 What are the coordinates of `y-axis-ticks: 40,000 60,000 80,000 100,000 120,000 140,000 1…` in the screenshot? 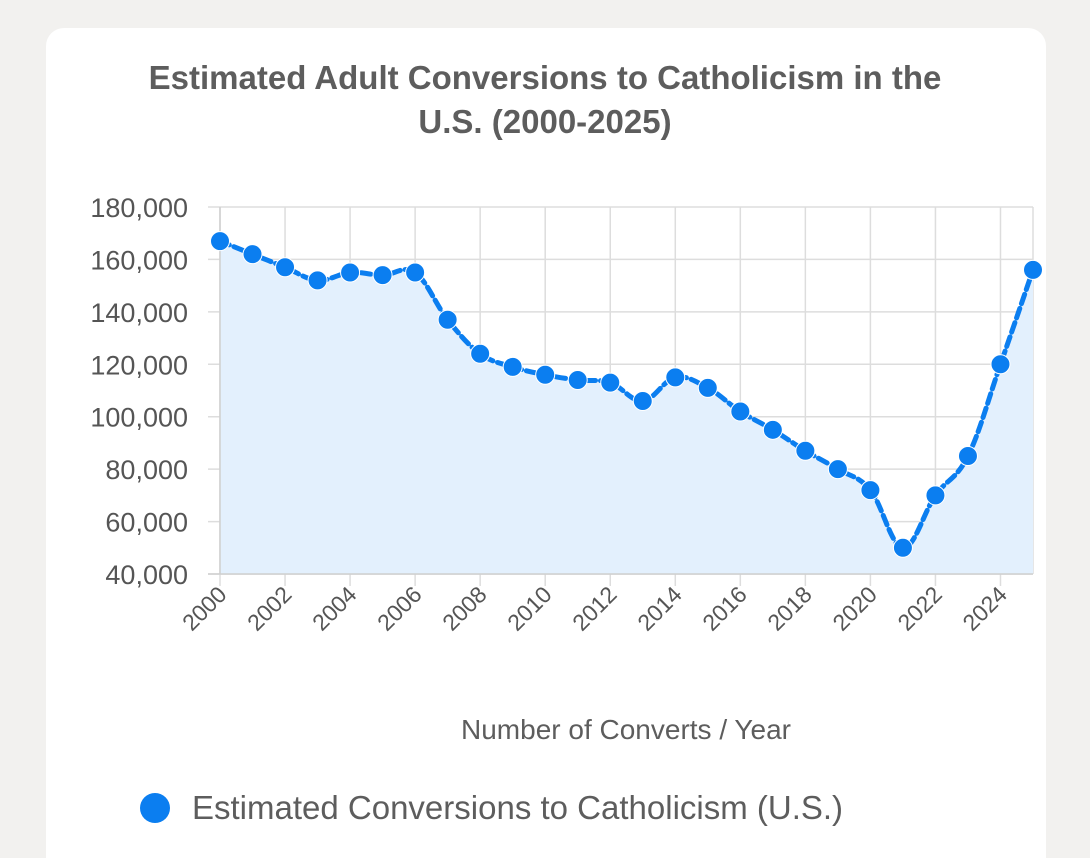 It's located at (139, 391).